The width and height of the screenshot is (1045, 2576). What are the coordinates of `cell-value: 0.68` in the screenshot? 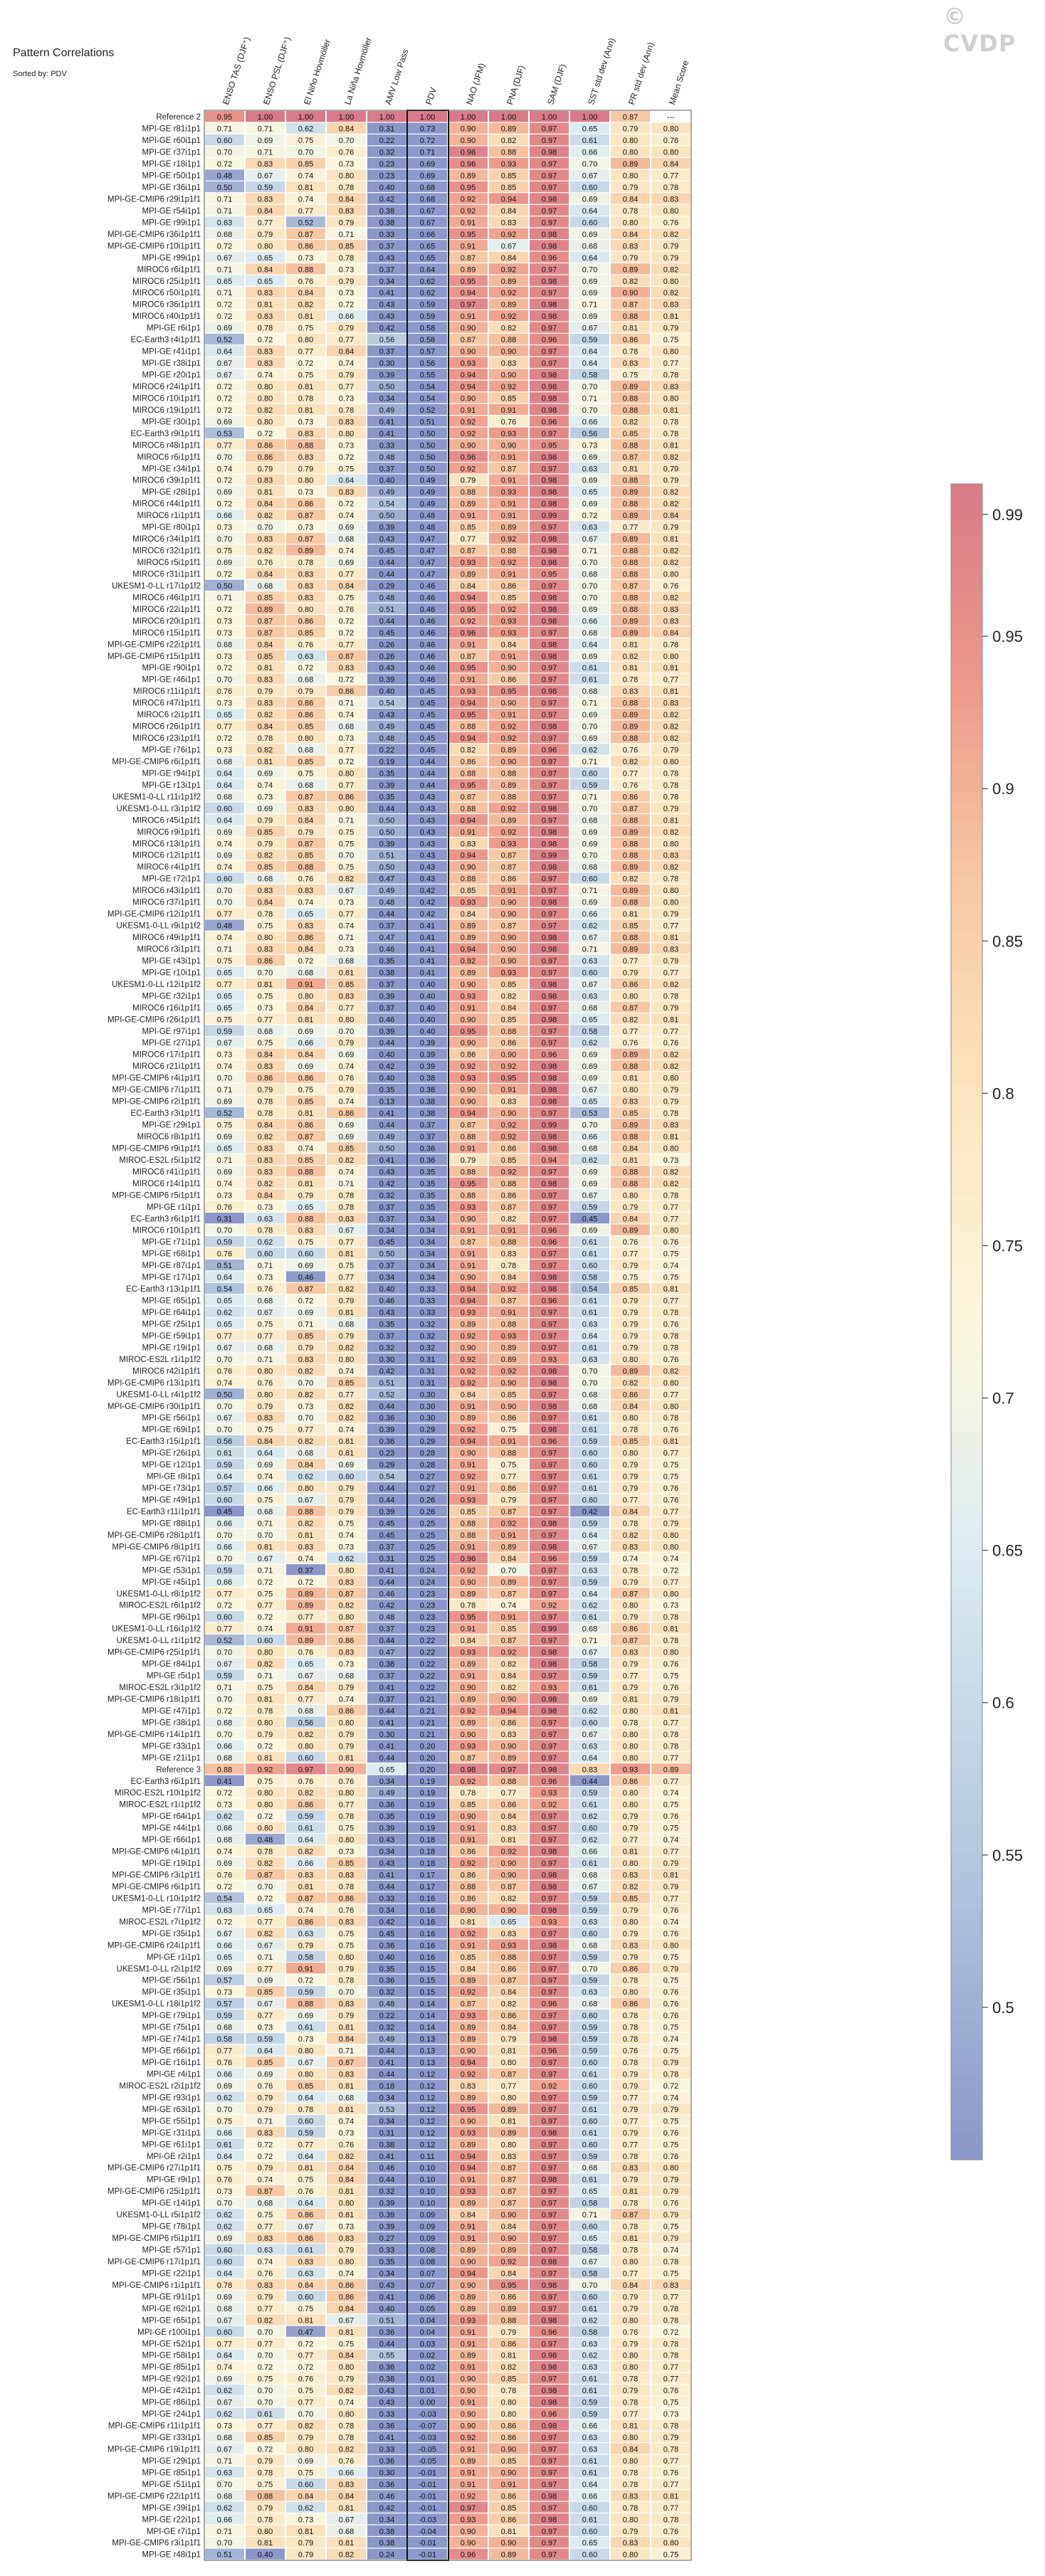 It's located at (305, 786).